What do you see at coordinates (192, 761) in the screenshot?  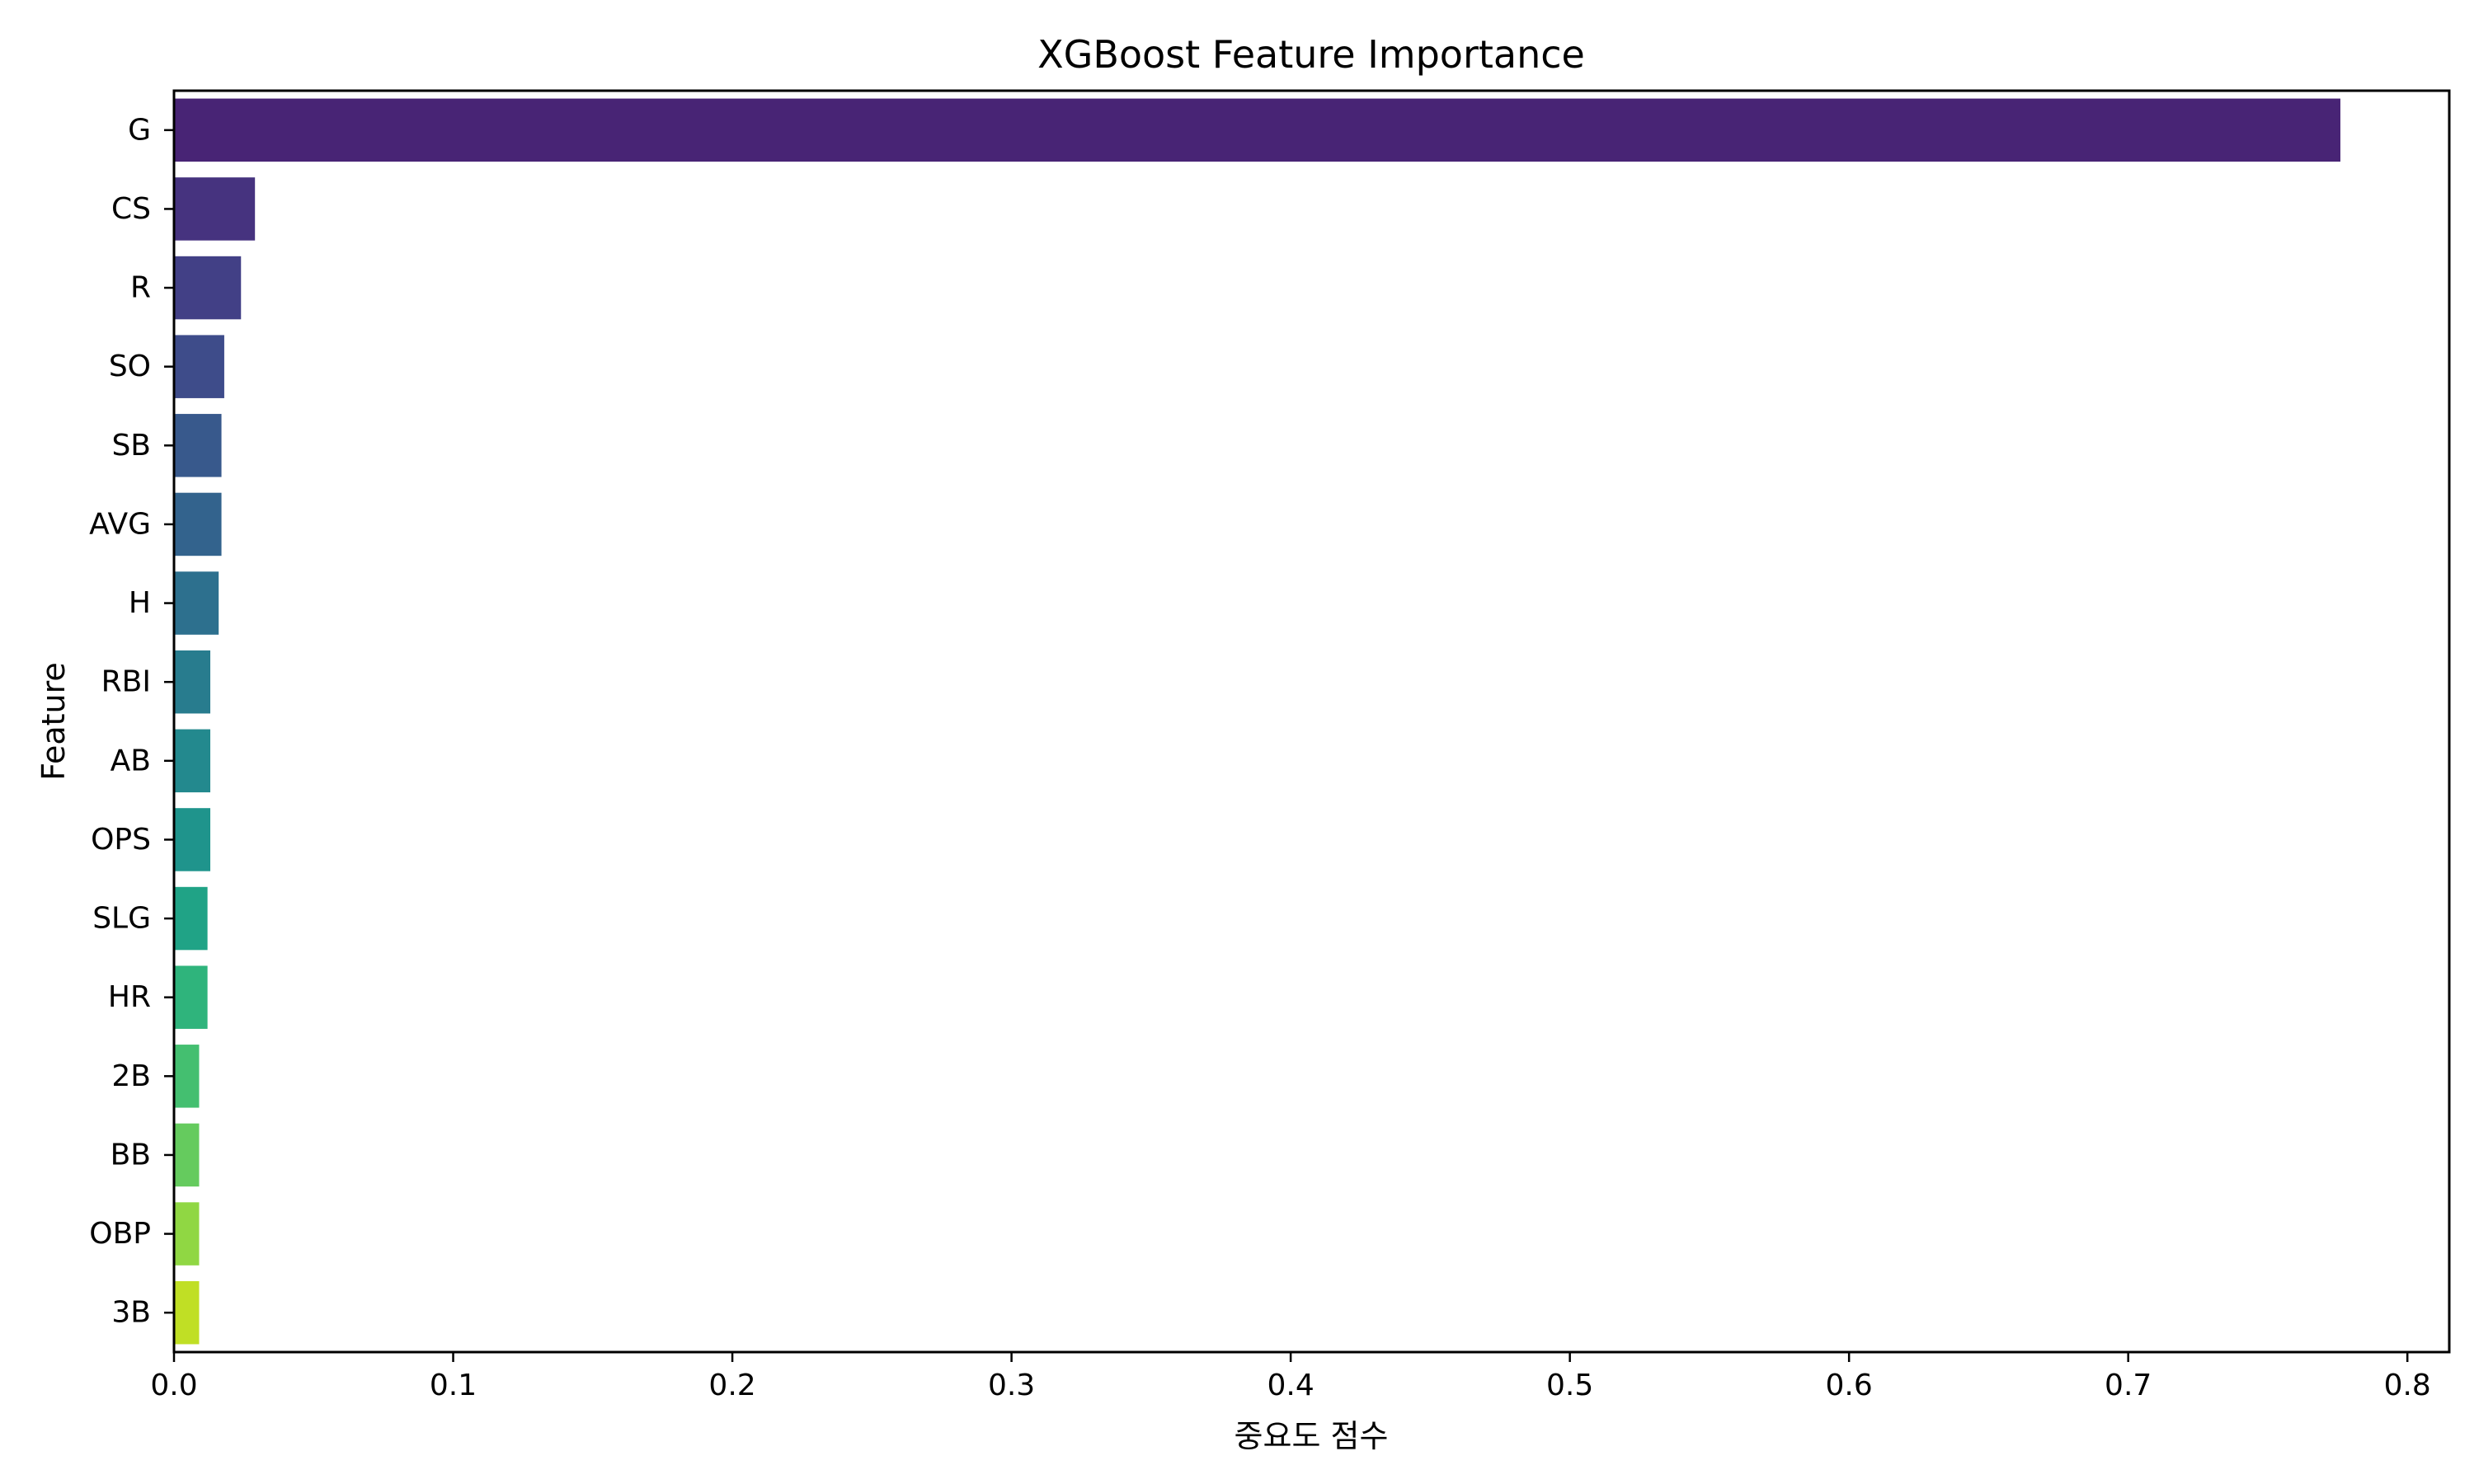 I see `bar-ab` at bounding box center [192, 761].